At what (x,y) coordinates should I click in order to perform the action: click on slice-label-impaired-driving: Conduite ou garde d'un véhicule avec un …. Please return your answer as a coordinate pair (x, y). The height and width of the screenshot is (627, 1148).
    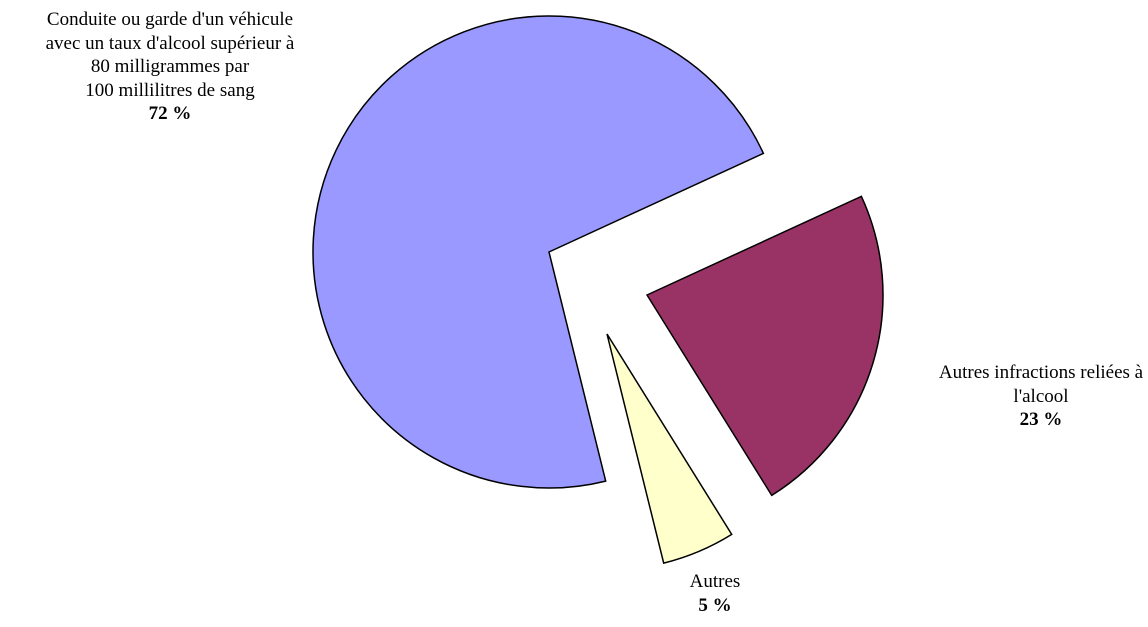
    Looking at the image, I should click on (170, 67).